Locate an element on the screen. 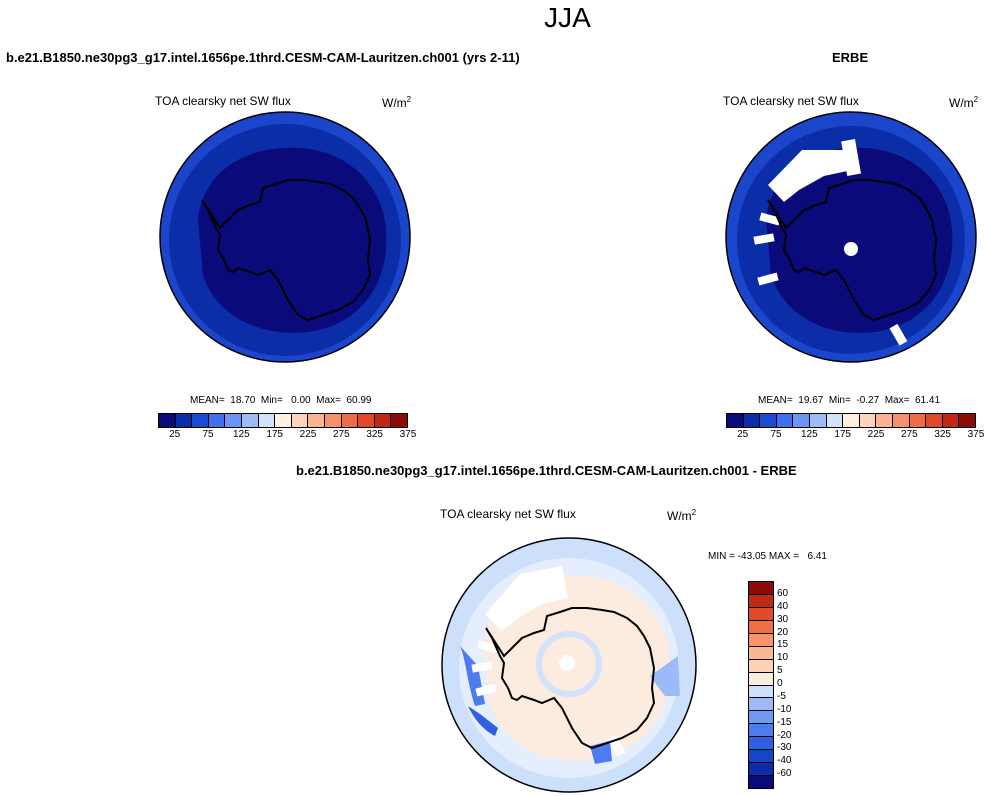  colorbar-tick-label: 30 is located at coordinates (783, 619).